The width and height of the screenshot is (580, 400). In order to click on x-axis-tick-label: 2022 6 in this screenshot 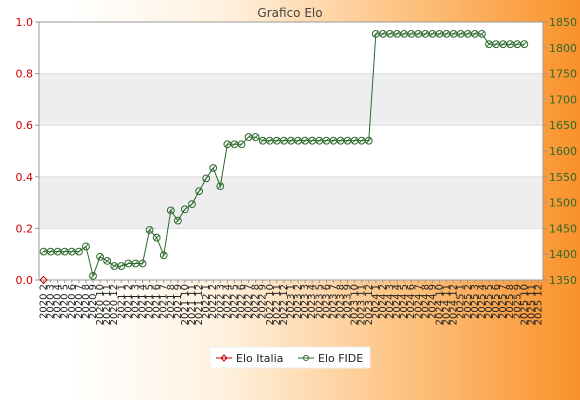, I will do `click(242, 301)`.